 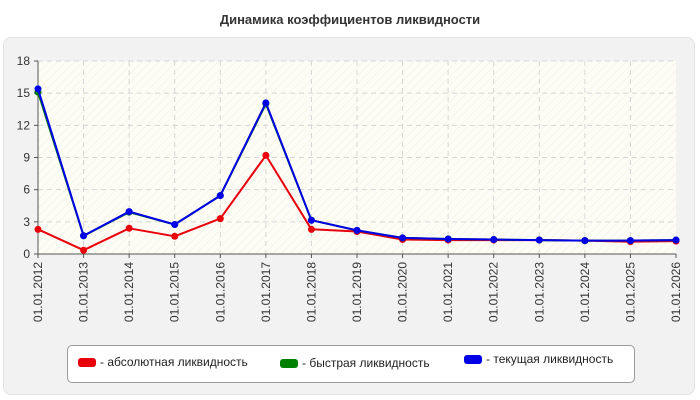 What do you see at coordinates (24, 93) in the screenshot?
I see `y-tick-label: 15` at bounding box center [24, 93].